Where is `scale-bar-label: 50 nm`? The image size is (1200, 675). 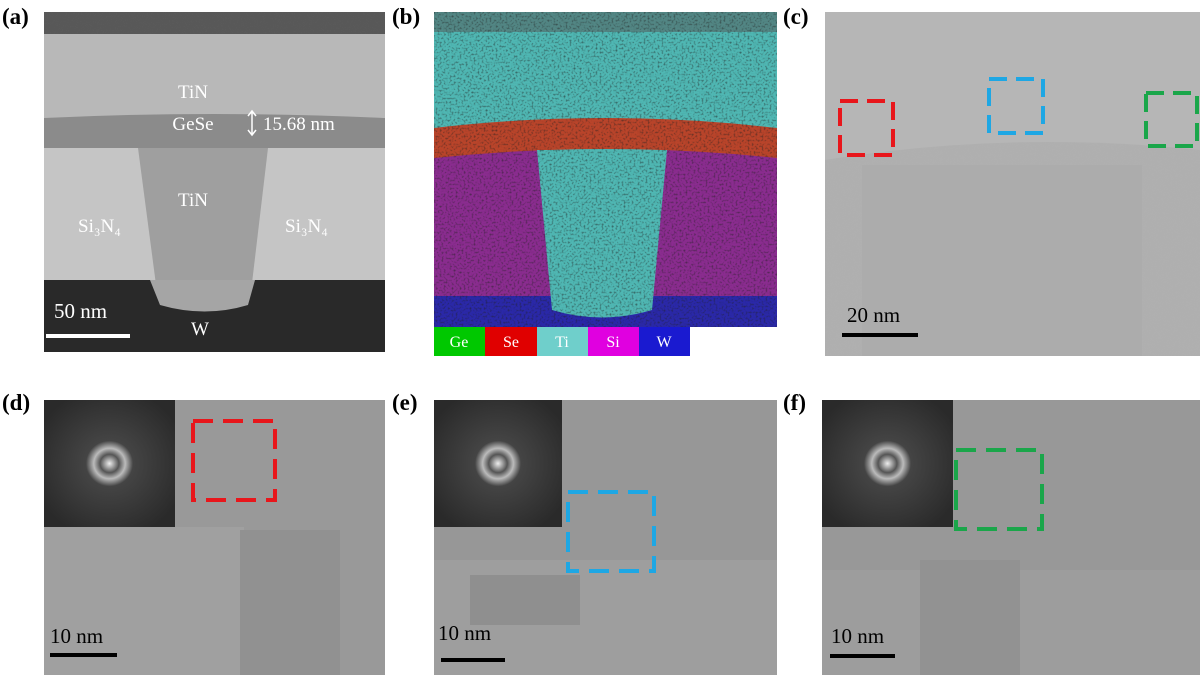
scale-bar-label: 50 nm is located at coordinates (80, 311).